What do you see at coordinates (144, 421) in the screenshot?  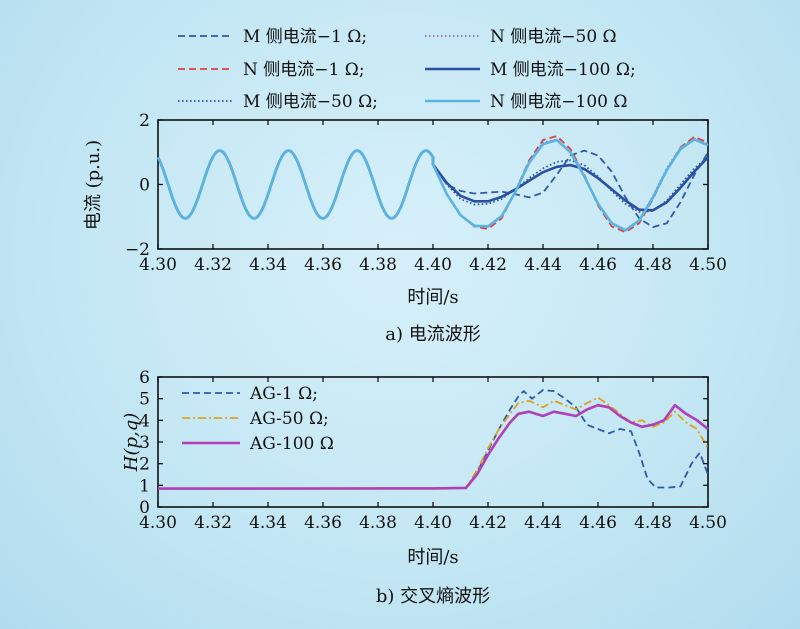 I see `y-tick-label: 4` at bounding box center [144, 421].